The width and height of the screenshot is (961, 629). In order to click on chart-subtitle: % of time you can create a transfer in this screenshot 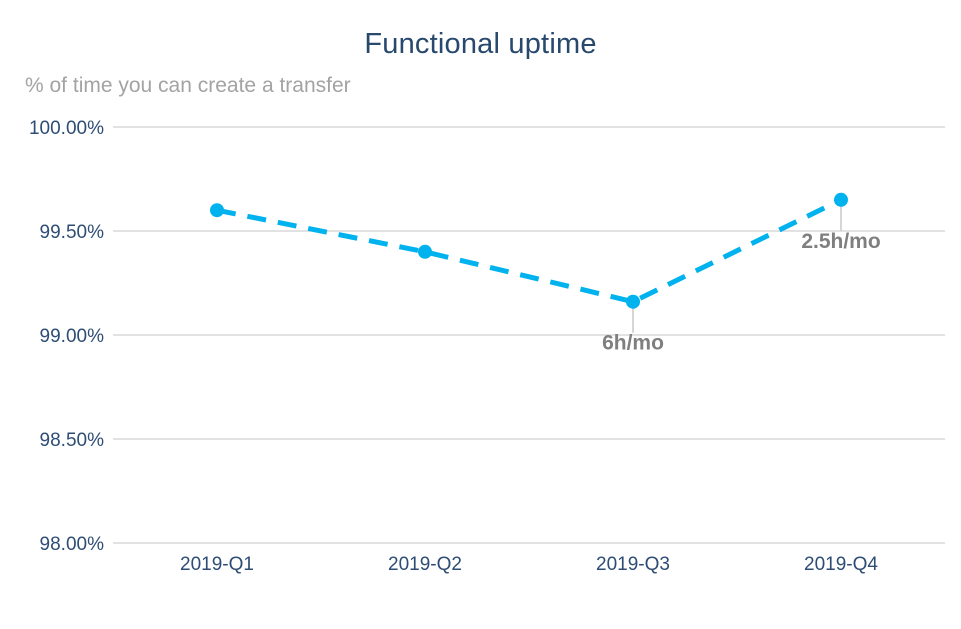, I will do `click(188, 85)`.